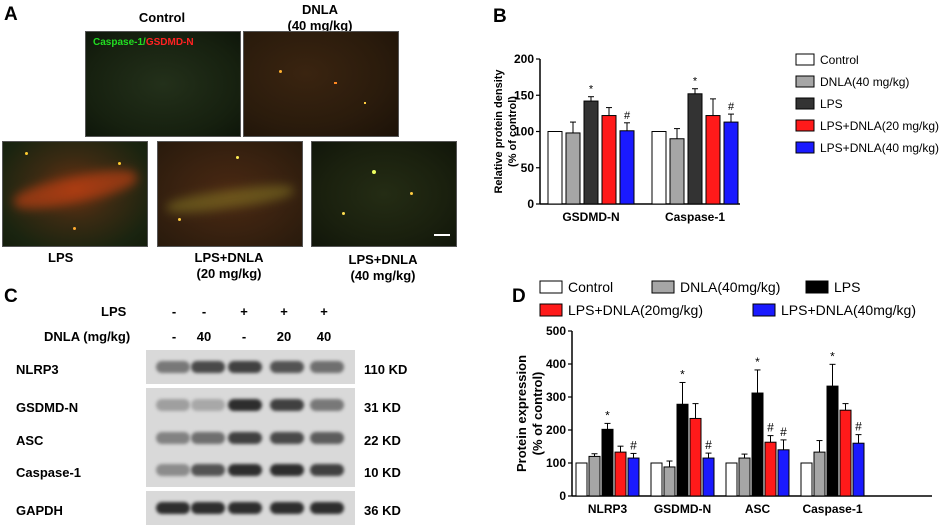 The image size is (941, 525). What do you see at coordinates (513, 131) in the screenshot?
I see `y-axis-label-line2: (% of control)` at bounding box center [513, 131].